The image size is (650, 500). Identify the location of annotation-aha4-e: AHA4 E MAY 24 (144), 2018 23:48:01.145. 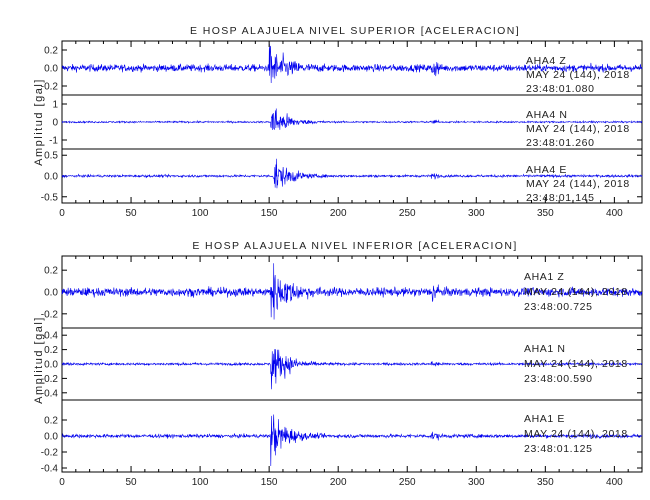
(578, 184).